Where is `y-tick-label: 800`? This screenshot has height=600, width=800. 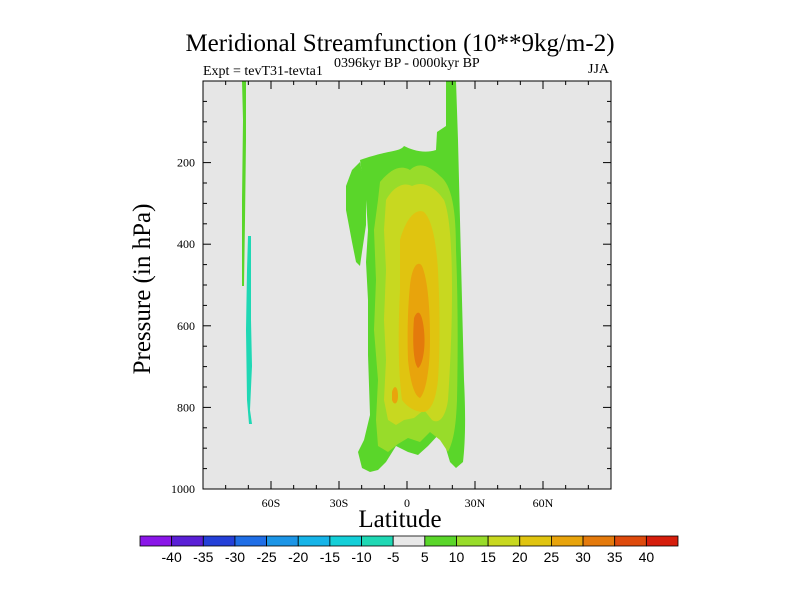
y-tick-label: 800 is located at coordinates (186, 407).